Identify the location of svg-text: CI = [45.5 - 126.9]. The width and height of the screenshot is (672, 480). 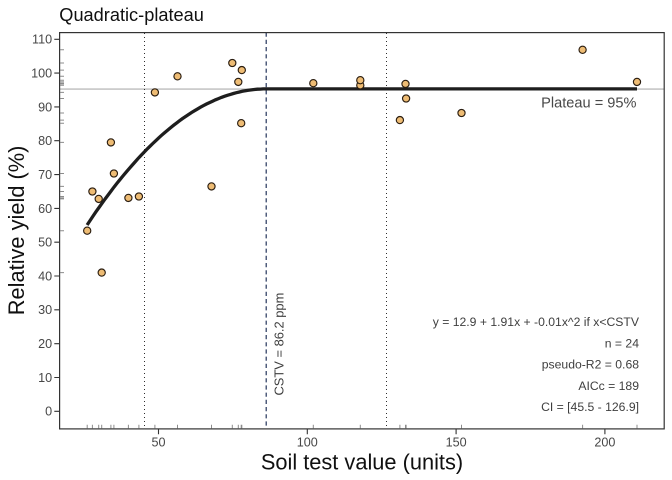
(590, 407).